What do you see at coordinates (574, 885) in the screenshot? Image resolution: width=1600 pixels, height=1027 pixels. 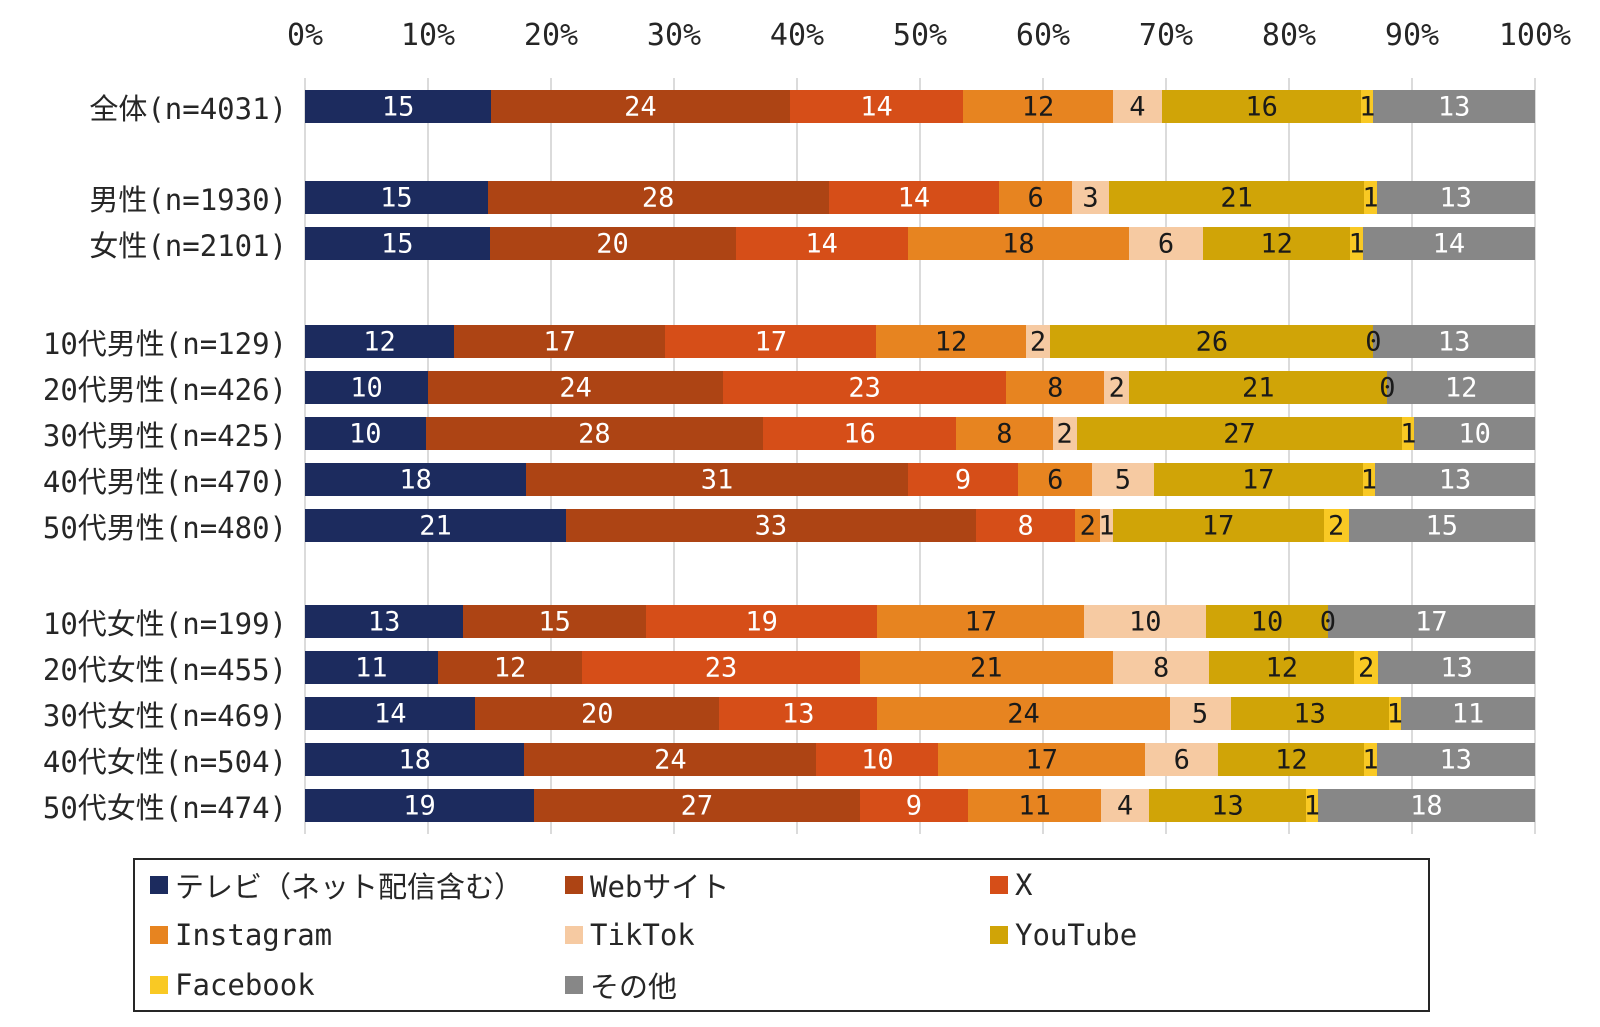 I see `legend-swatch` at bounding box center [574, 885].